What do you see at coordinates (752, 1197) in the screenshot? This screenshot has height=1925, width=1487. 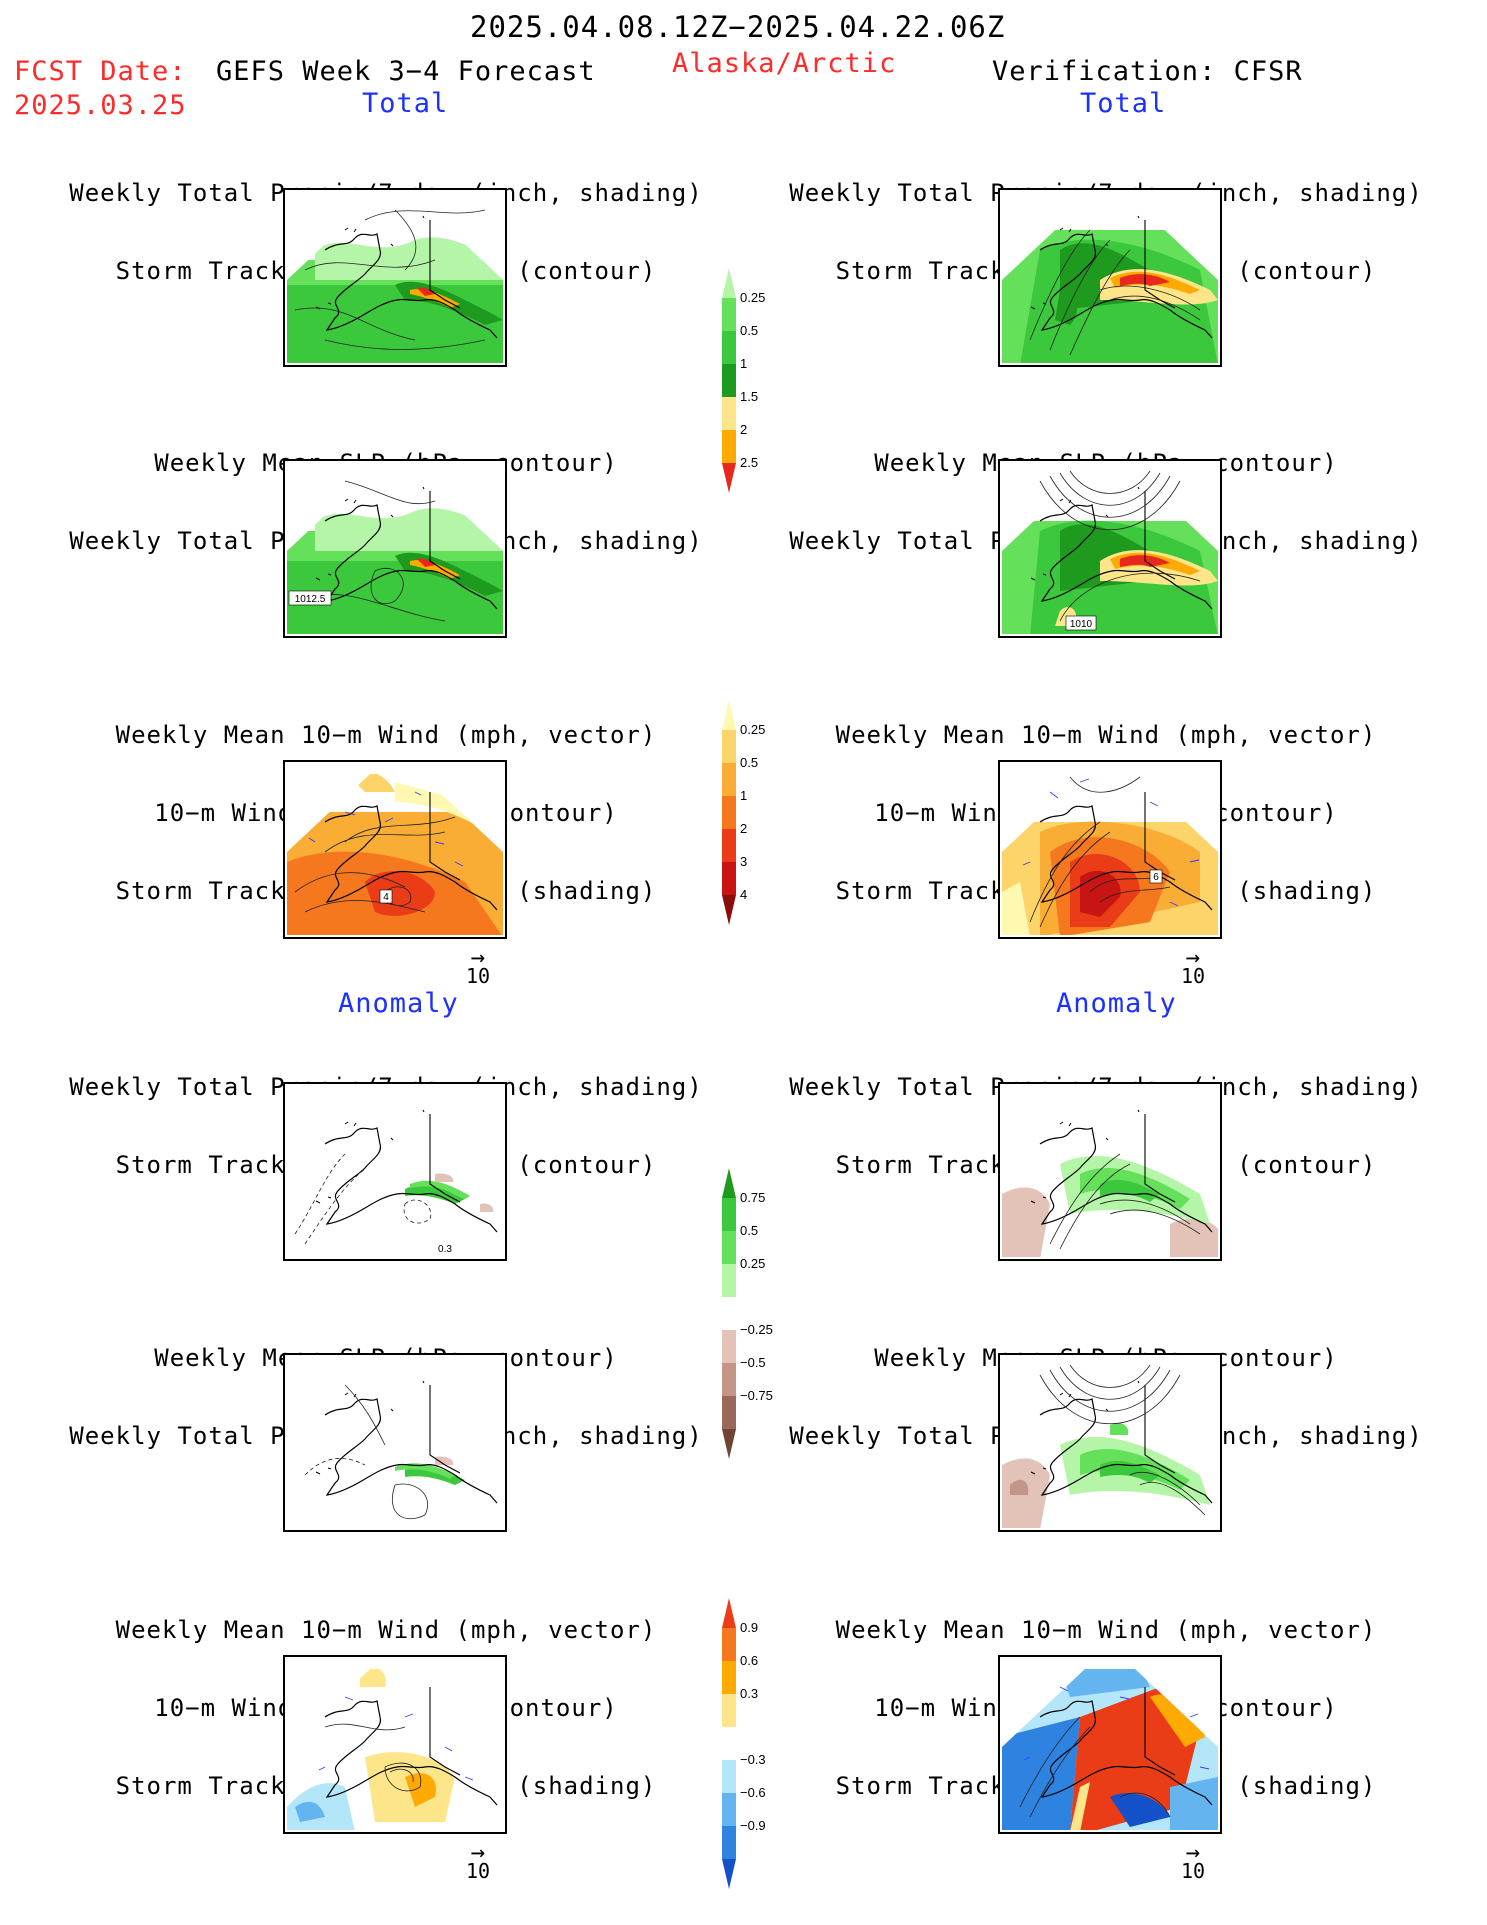 I see `colorbar-tick-label: 0.75` at bounding box center [752, 1197].